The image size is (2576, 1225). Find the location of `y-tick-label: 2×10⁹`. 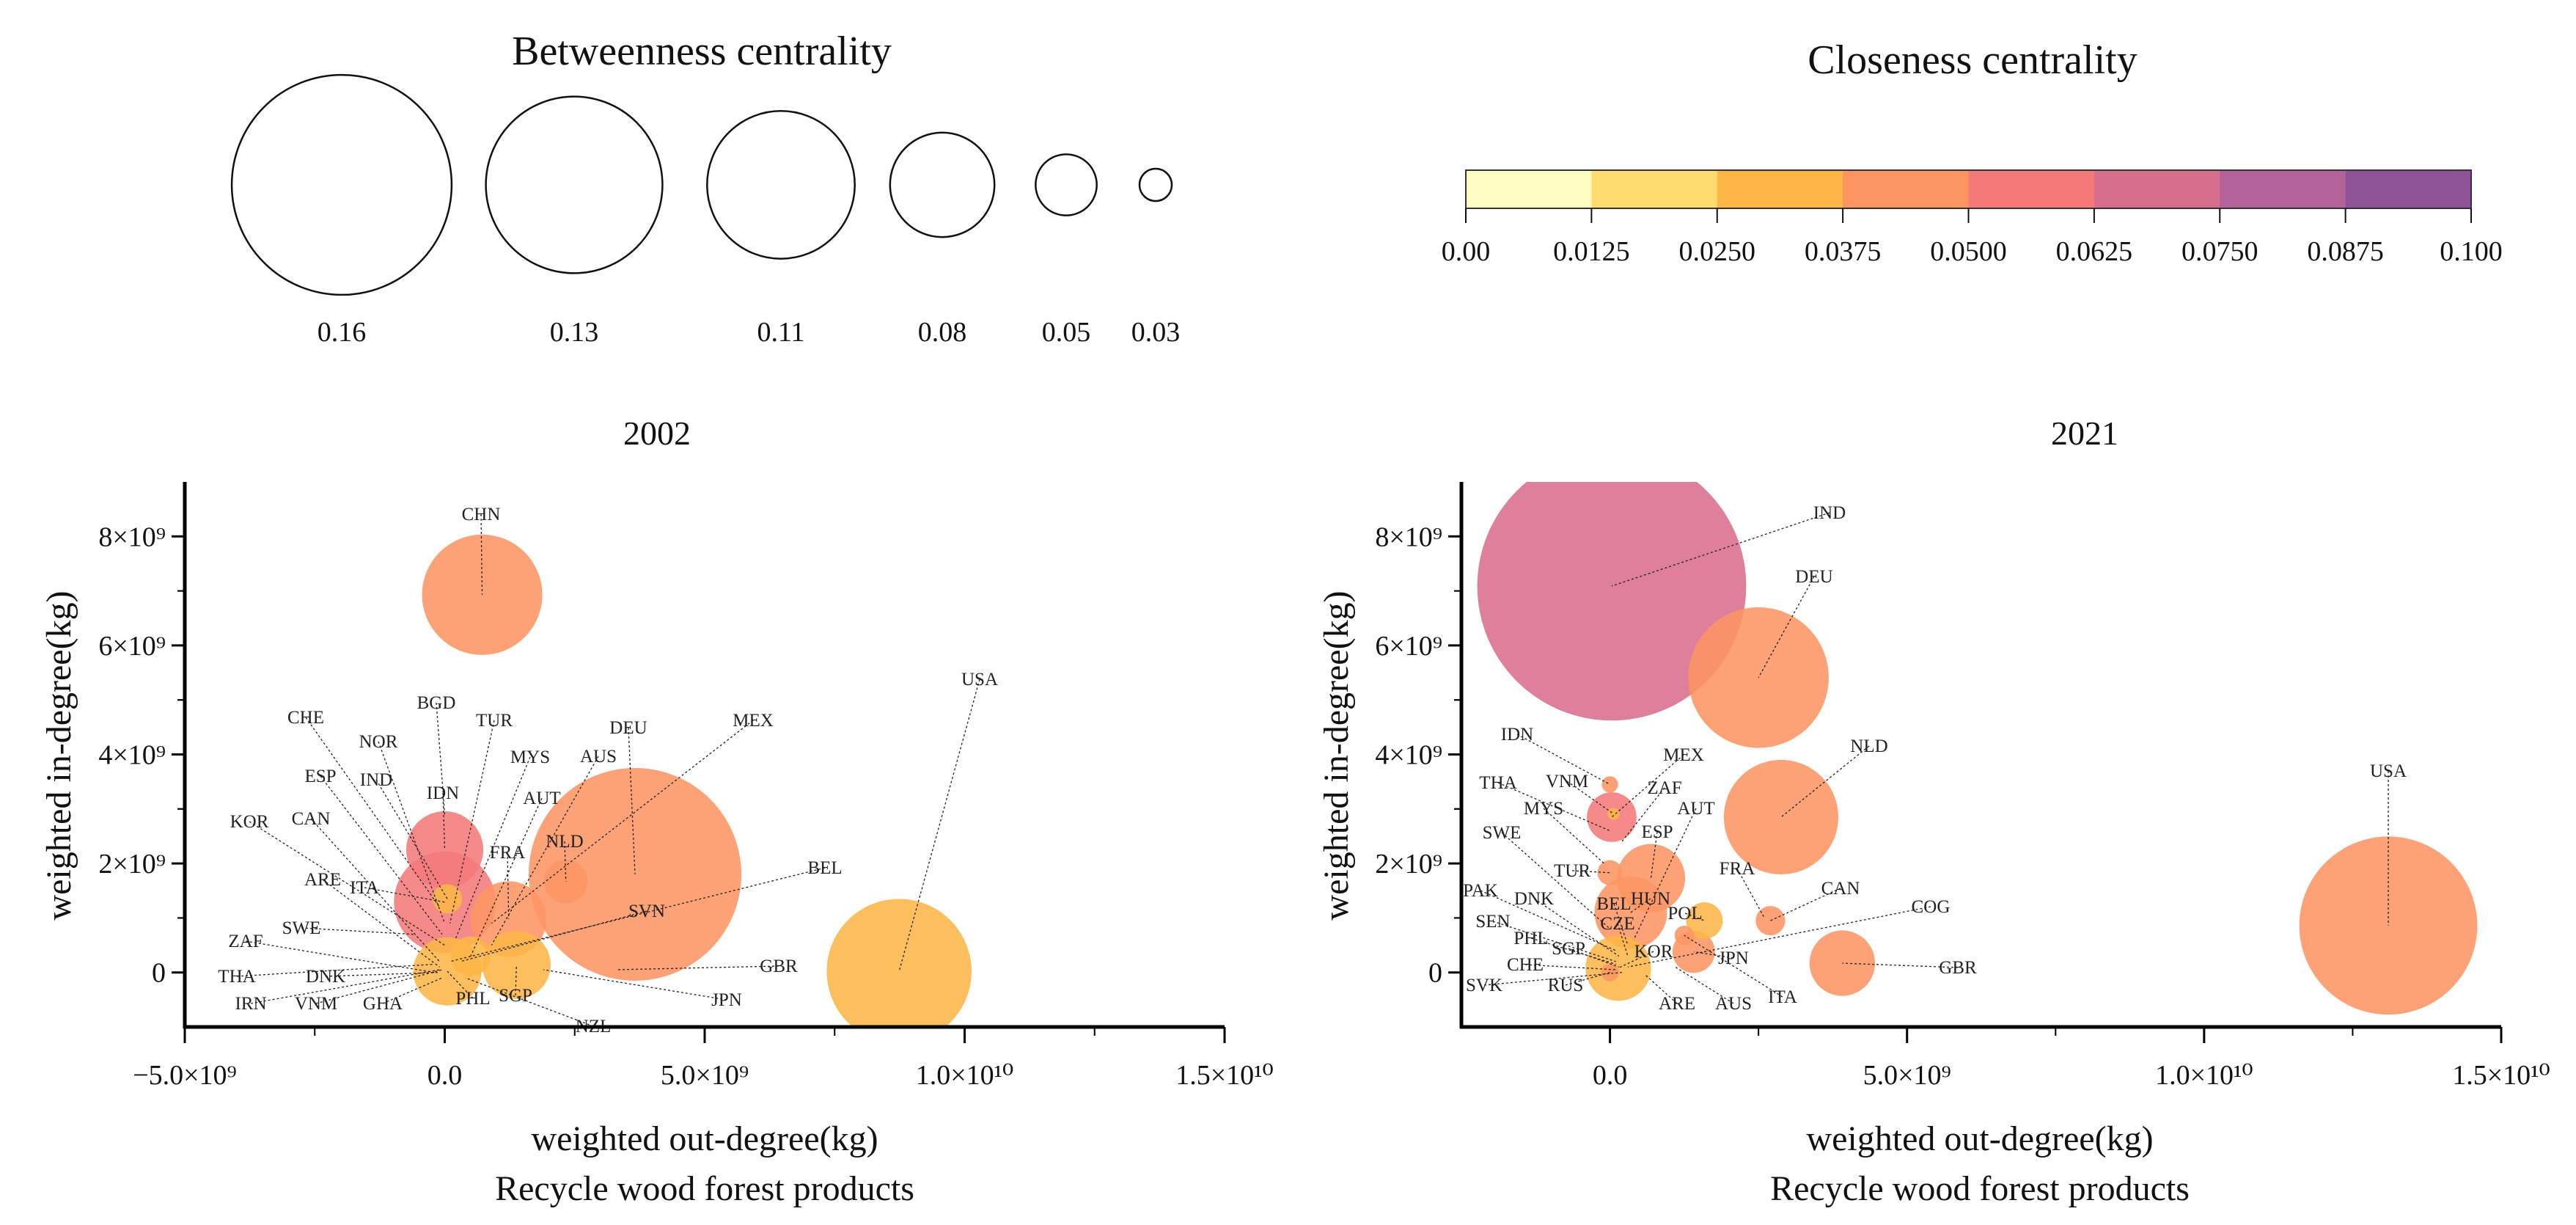

y-tick-label: 2×10⁹ is located at coordinates (132, 864).